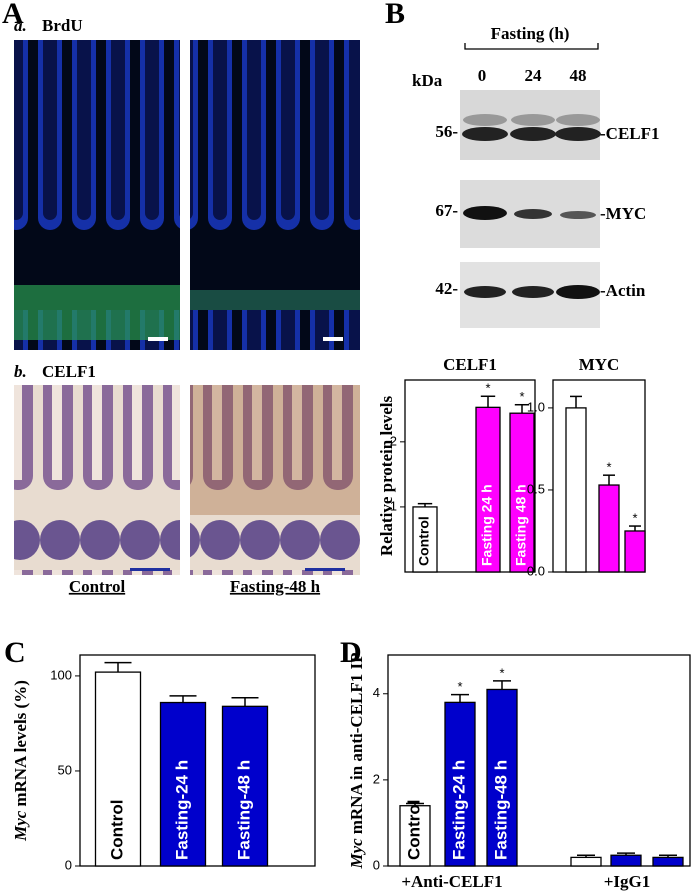 The image size is (700, 894). I want to click on kda-label: kDa, so click(427, 80).